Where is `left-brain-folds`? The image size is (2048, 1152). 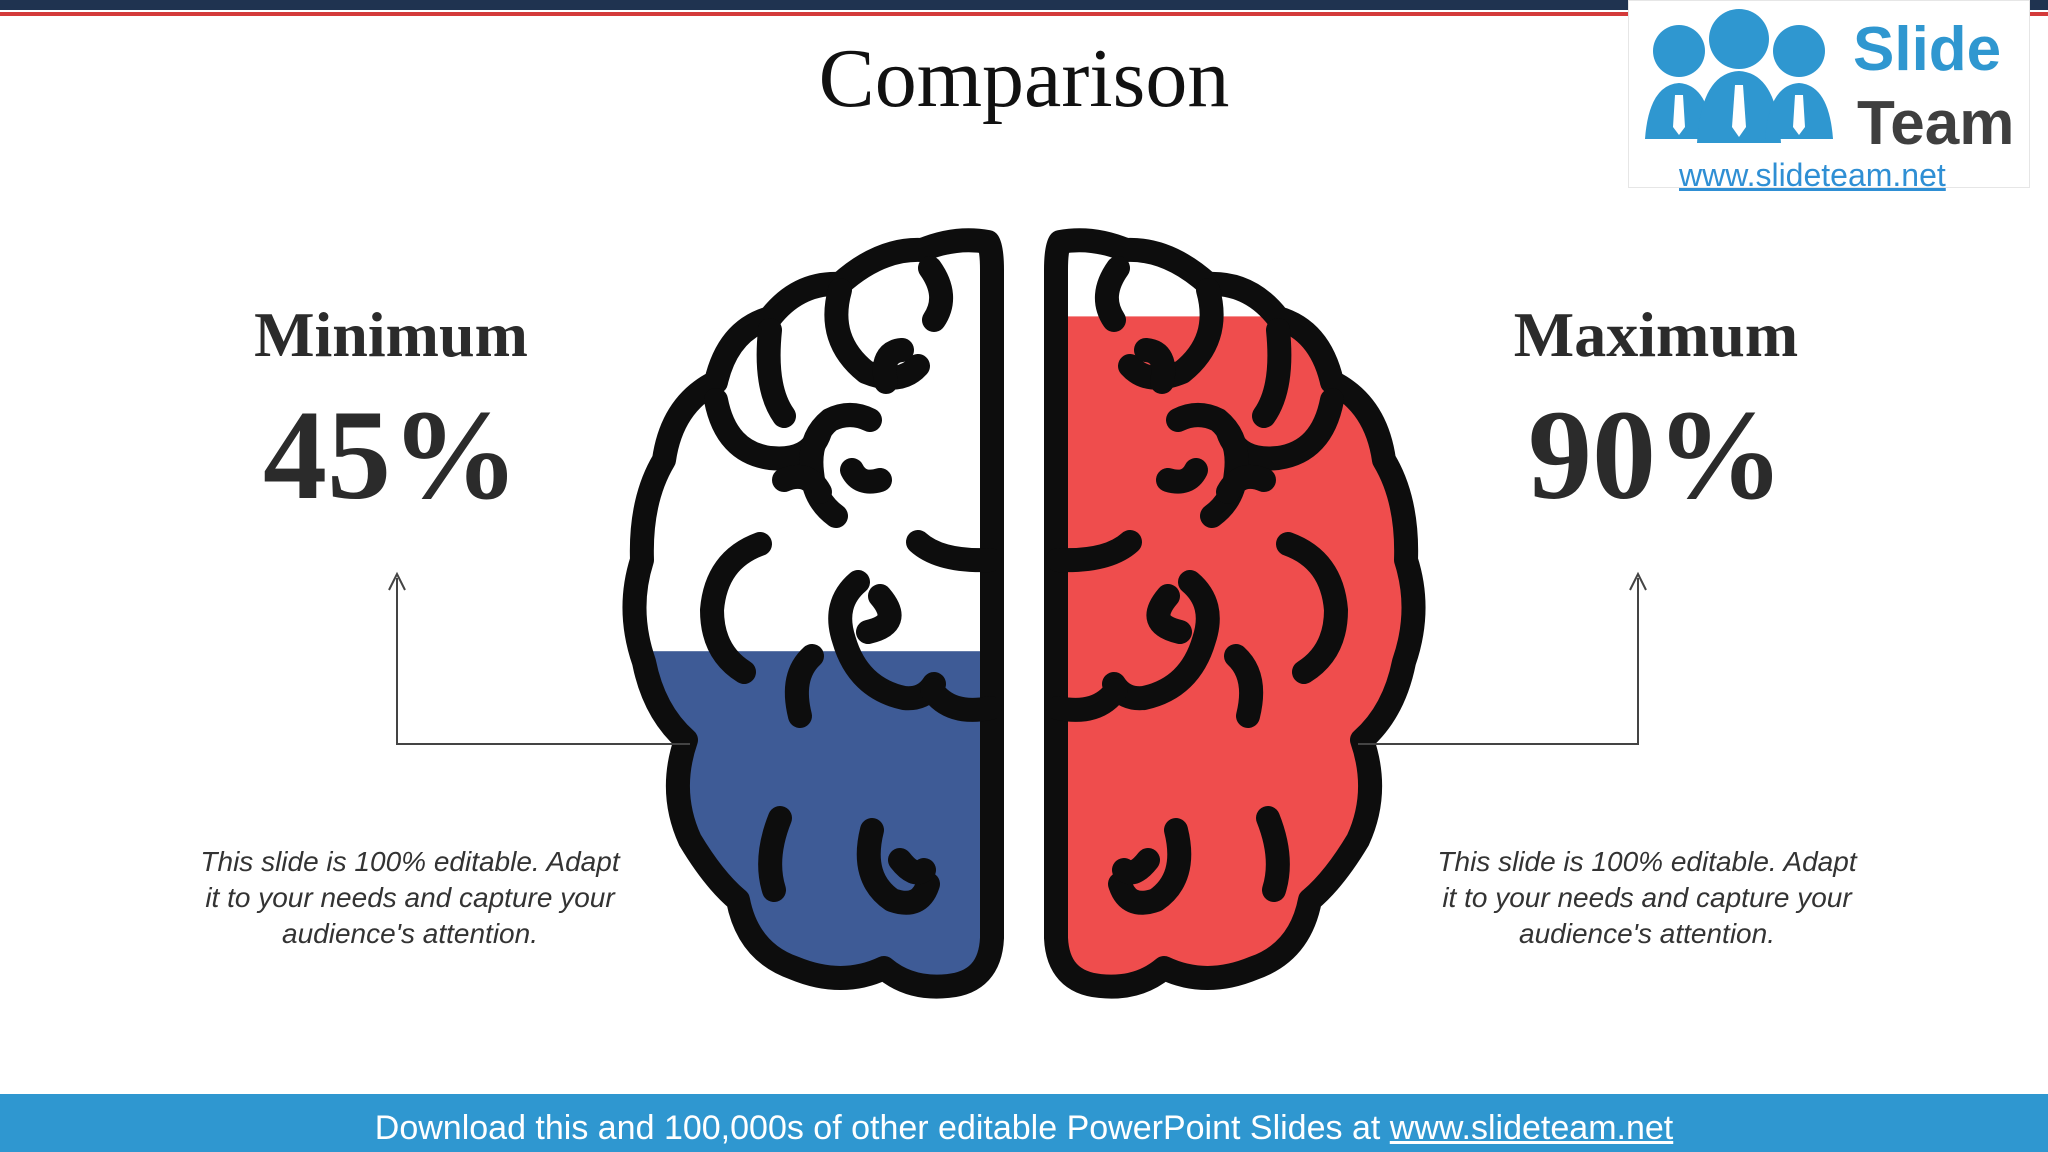 left-brain-folds is located at coordinates (851, 585).